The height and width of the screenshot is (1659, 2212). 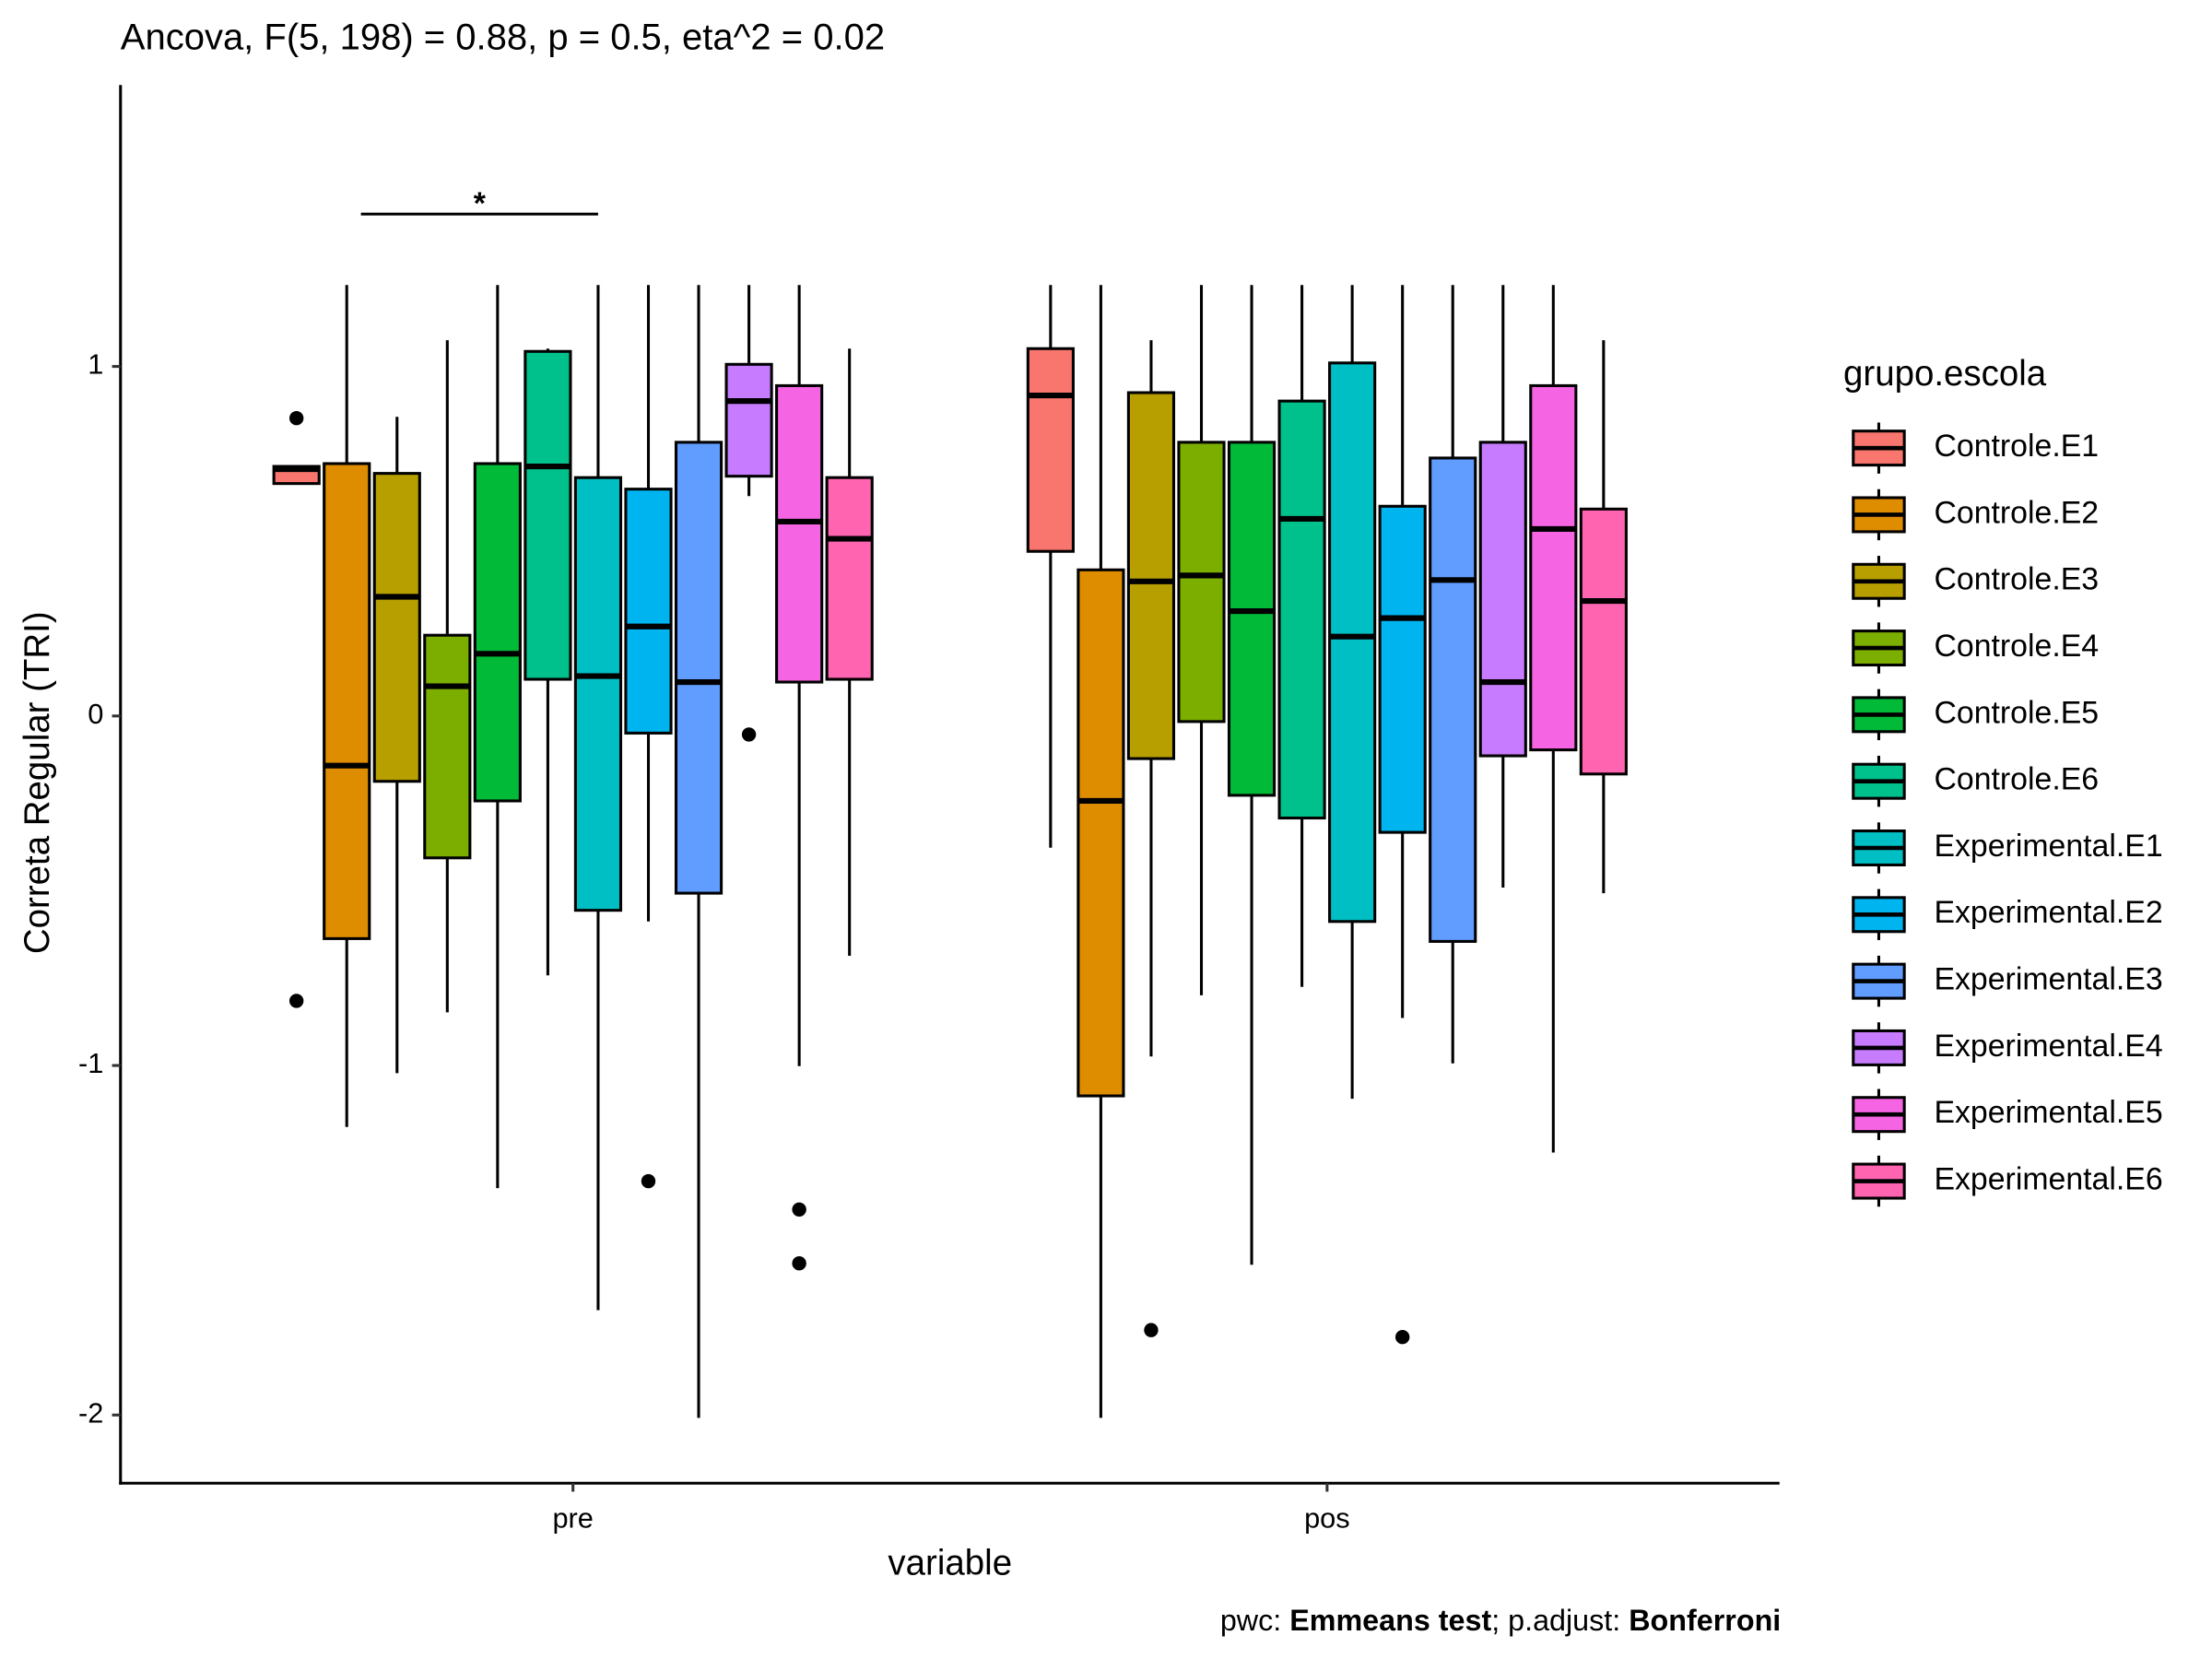 What do you see at coordinates (2016, 446) in the screenshot?
I see `legend-label: Controle.E1` at bounding box center [2016, 446].